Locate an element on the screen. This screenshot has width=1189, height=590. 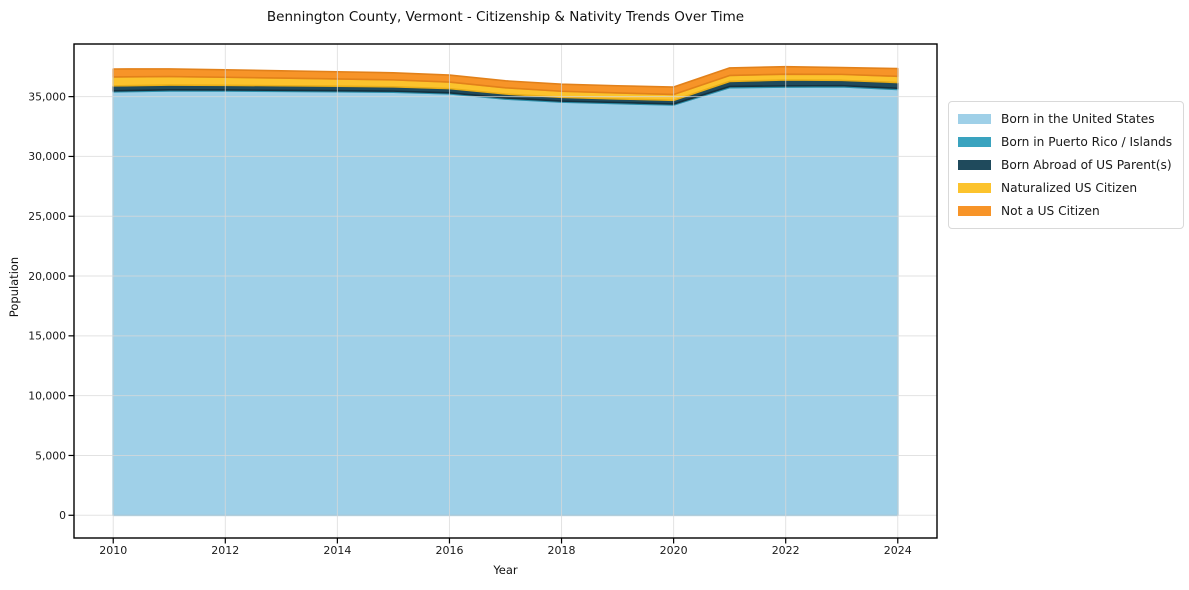
legend-item-born-in-puerto-rico-islands: Born in Puerto Rico / Islands is located at coordinates (1065, 141).